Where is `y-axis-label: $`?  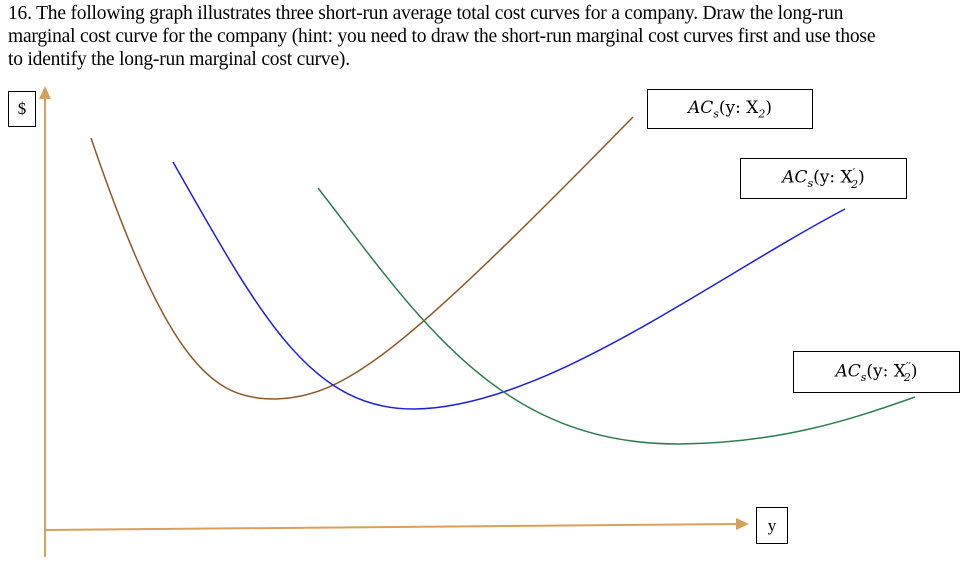 y-axis-label: $ is located at coordinates (22, 109).